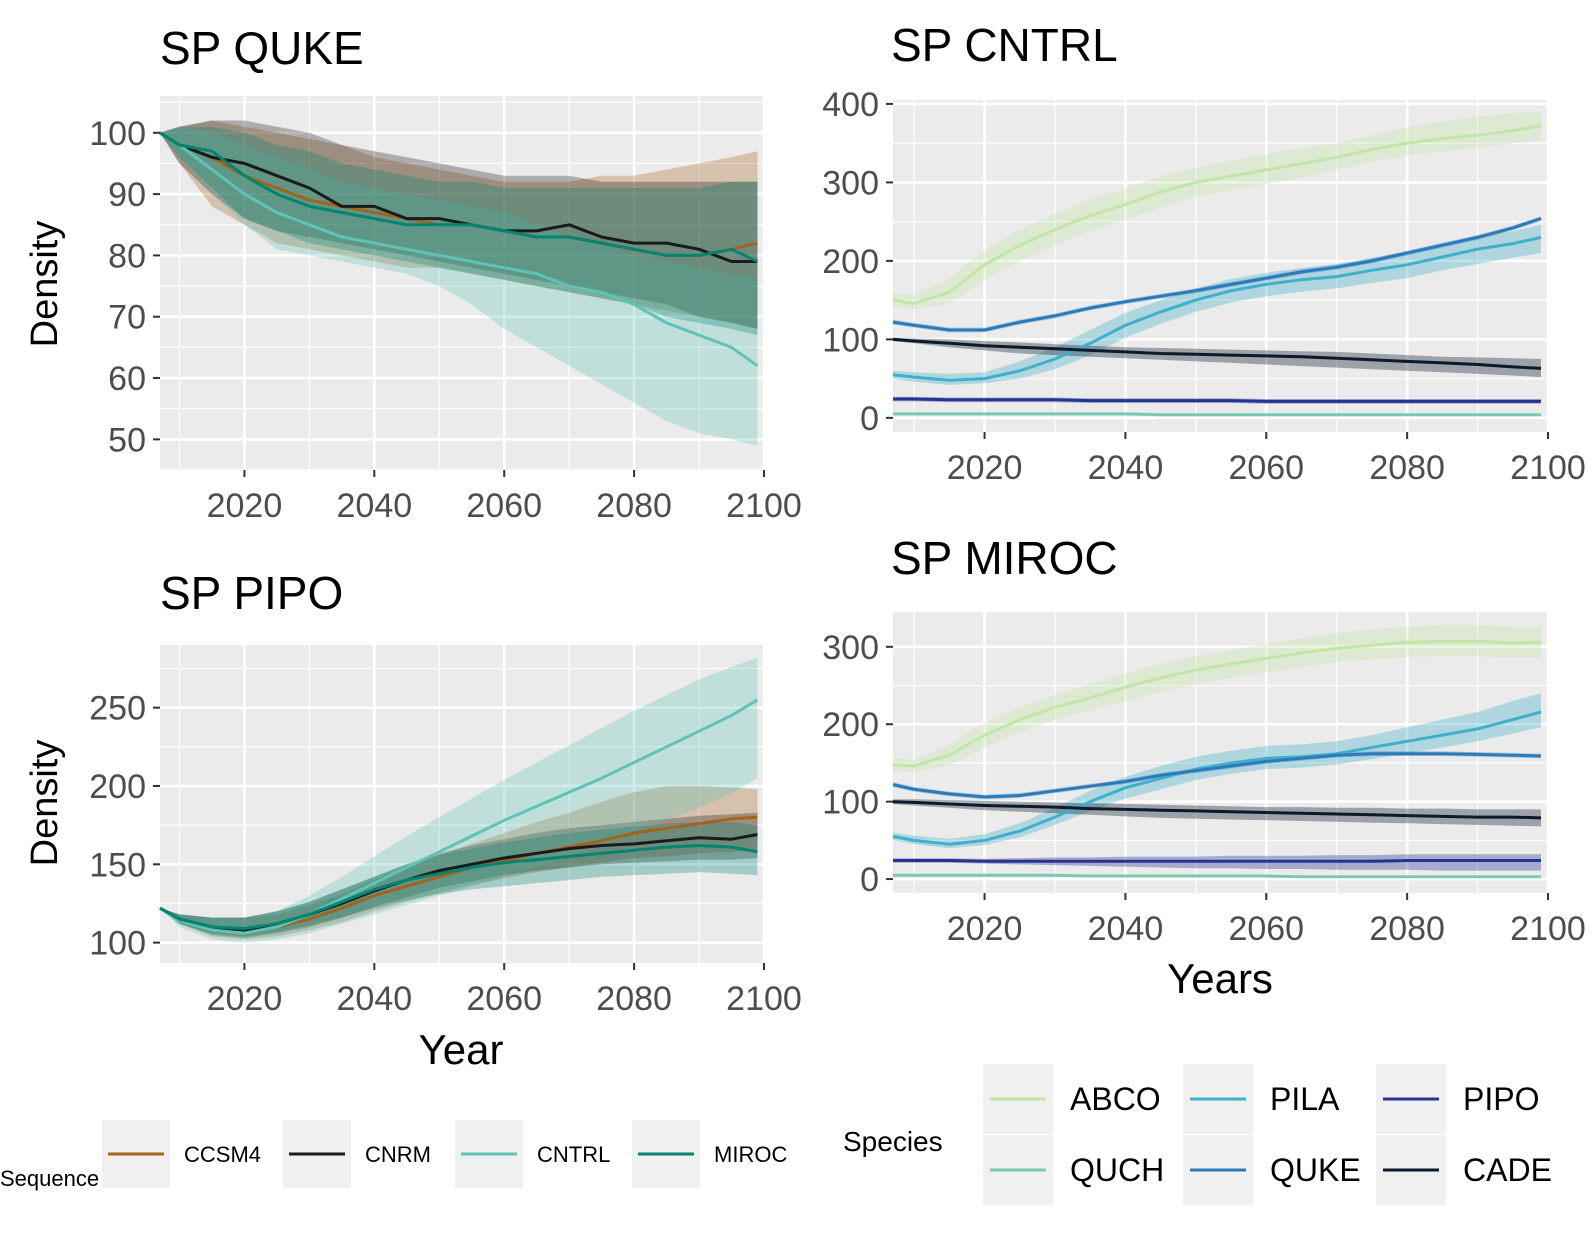 Image resolution: width=1596 pixels, height=1234 pixels. Describe the element at coordinates (1507, 1170) in the screenshot. I see `legend-label: CADE` at that location.